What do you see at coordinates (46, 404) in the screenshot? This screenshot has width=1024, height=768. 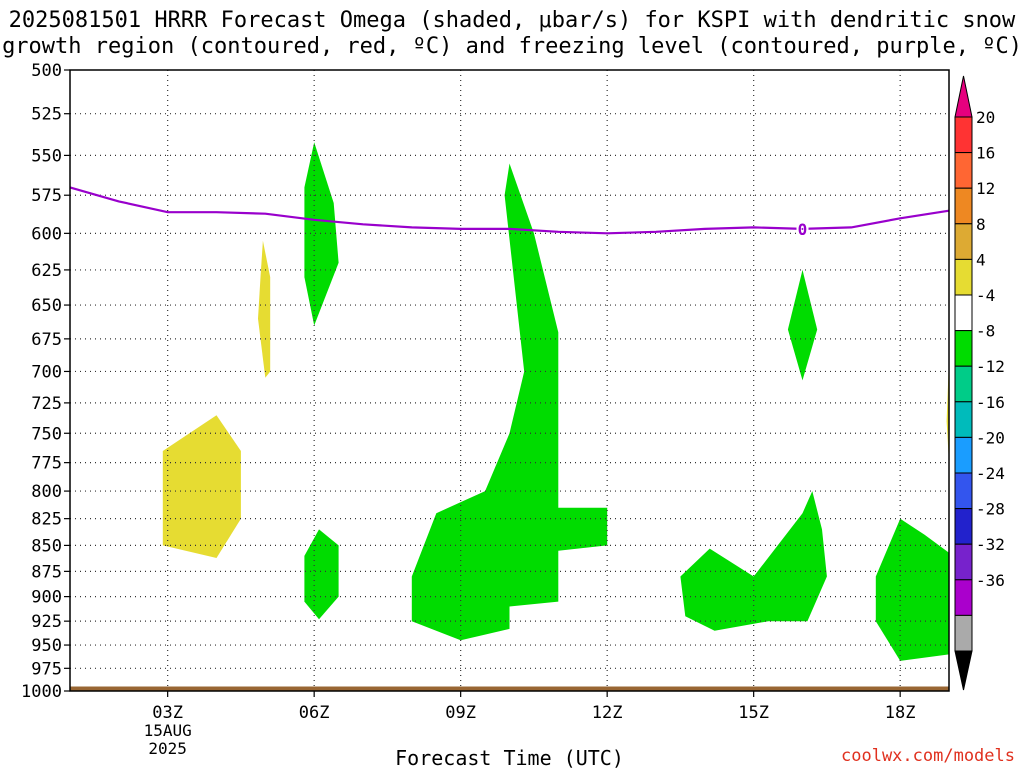 I see `y-tick-label: 725` at bounding box center [46, 404].